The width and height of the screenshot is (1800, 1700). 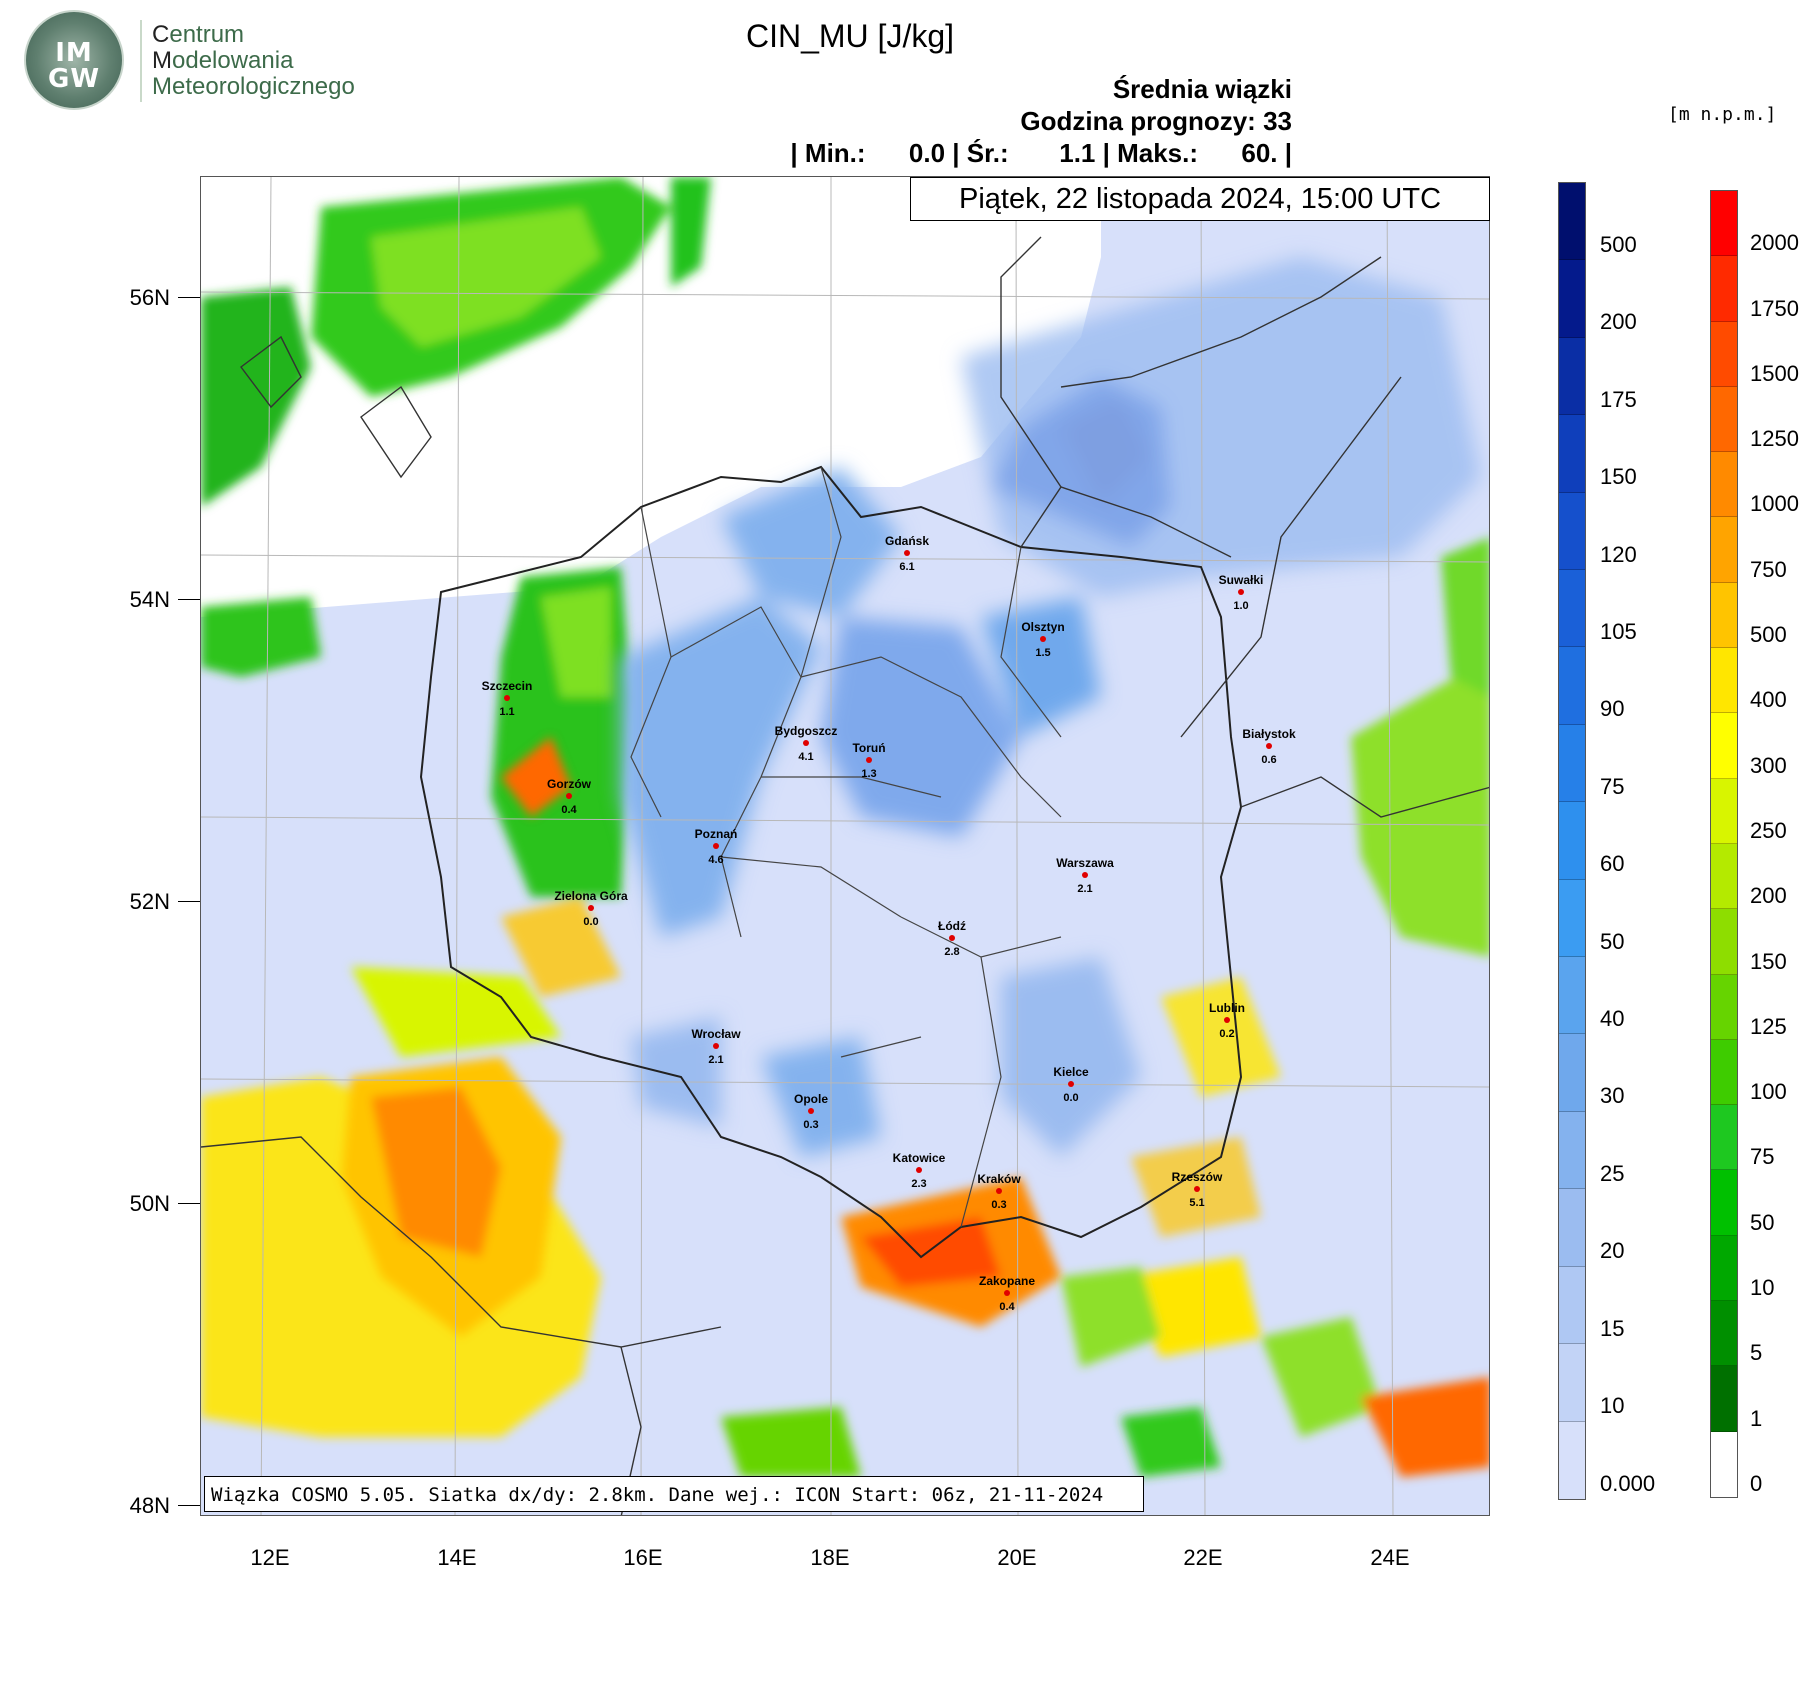 What do you see at coordinates (507, 698) in the screenshot?
I see `city-marker: Szczecin 1.1` at bounding box center [507, 698].